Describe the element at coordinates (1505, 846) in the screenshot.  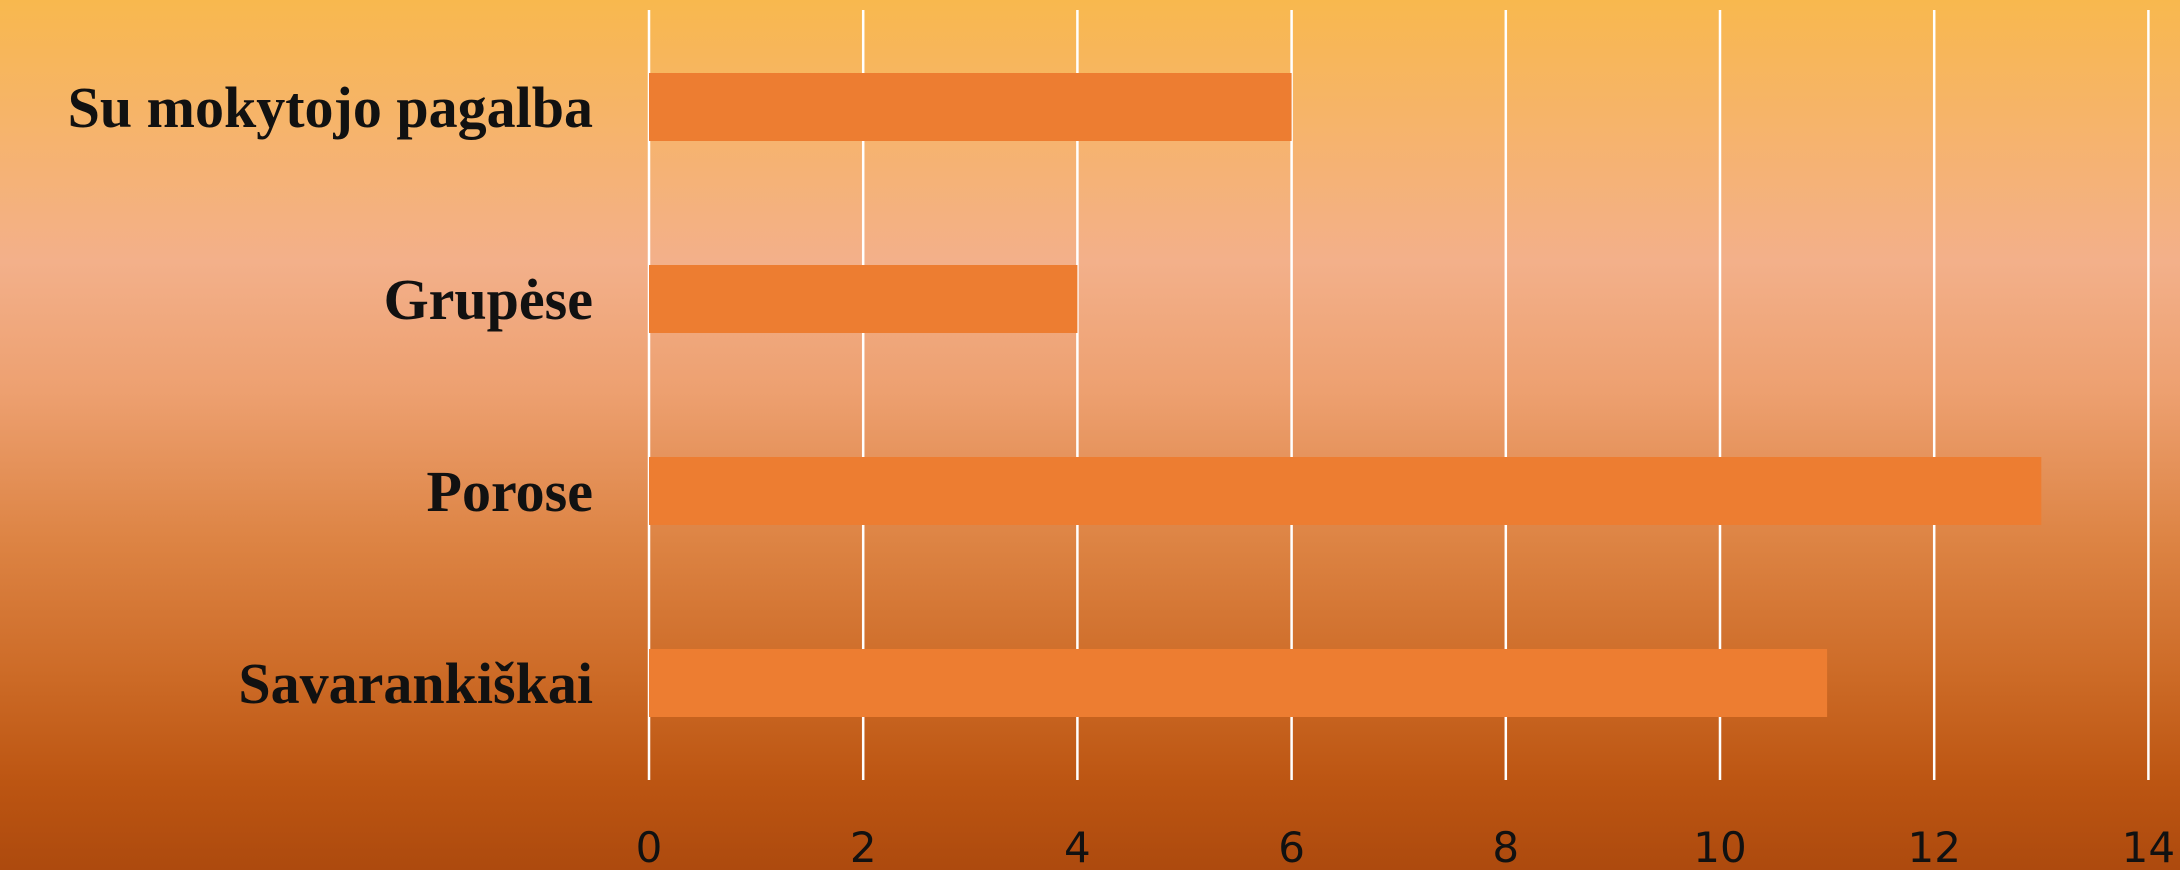
I see `tick-label-8: 8` at that location.